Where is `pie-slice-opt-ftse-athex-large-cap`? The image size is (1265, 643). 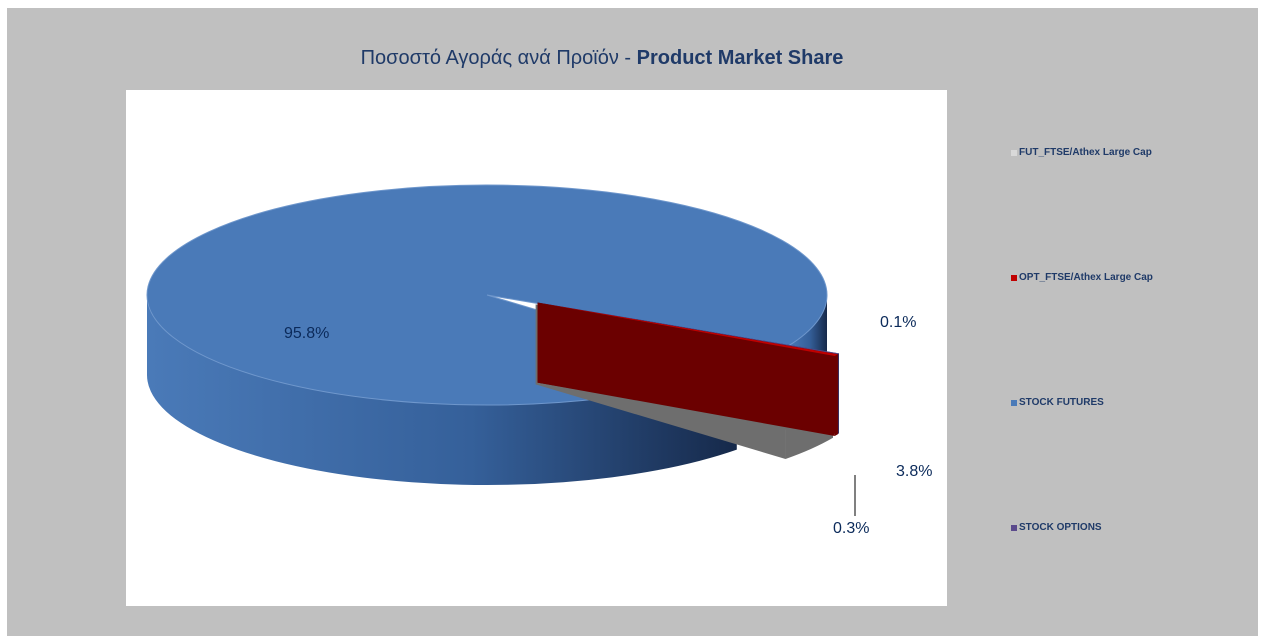
pie-slice-opt-ftse-athex-large-cap is located at coordinates (687, 369).